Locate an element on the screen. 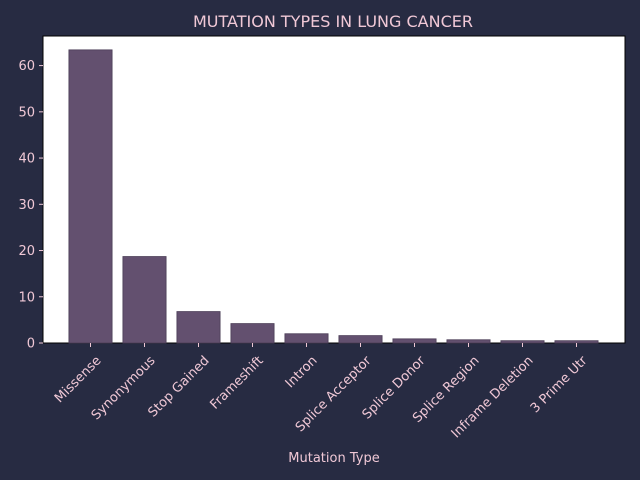 The image size is (640, 480). y-tick-label: 60 is located at coordinates (26, 66).